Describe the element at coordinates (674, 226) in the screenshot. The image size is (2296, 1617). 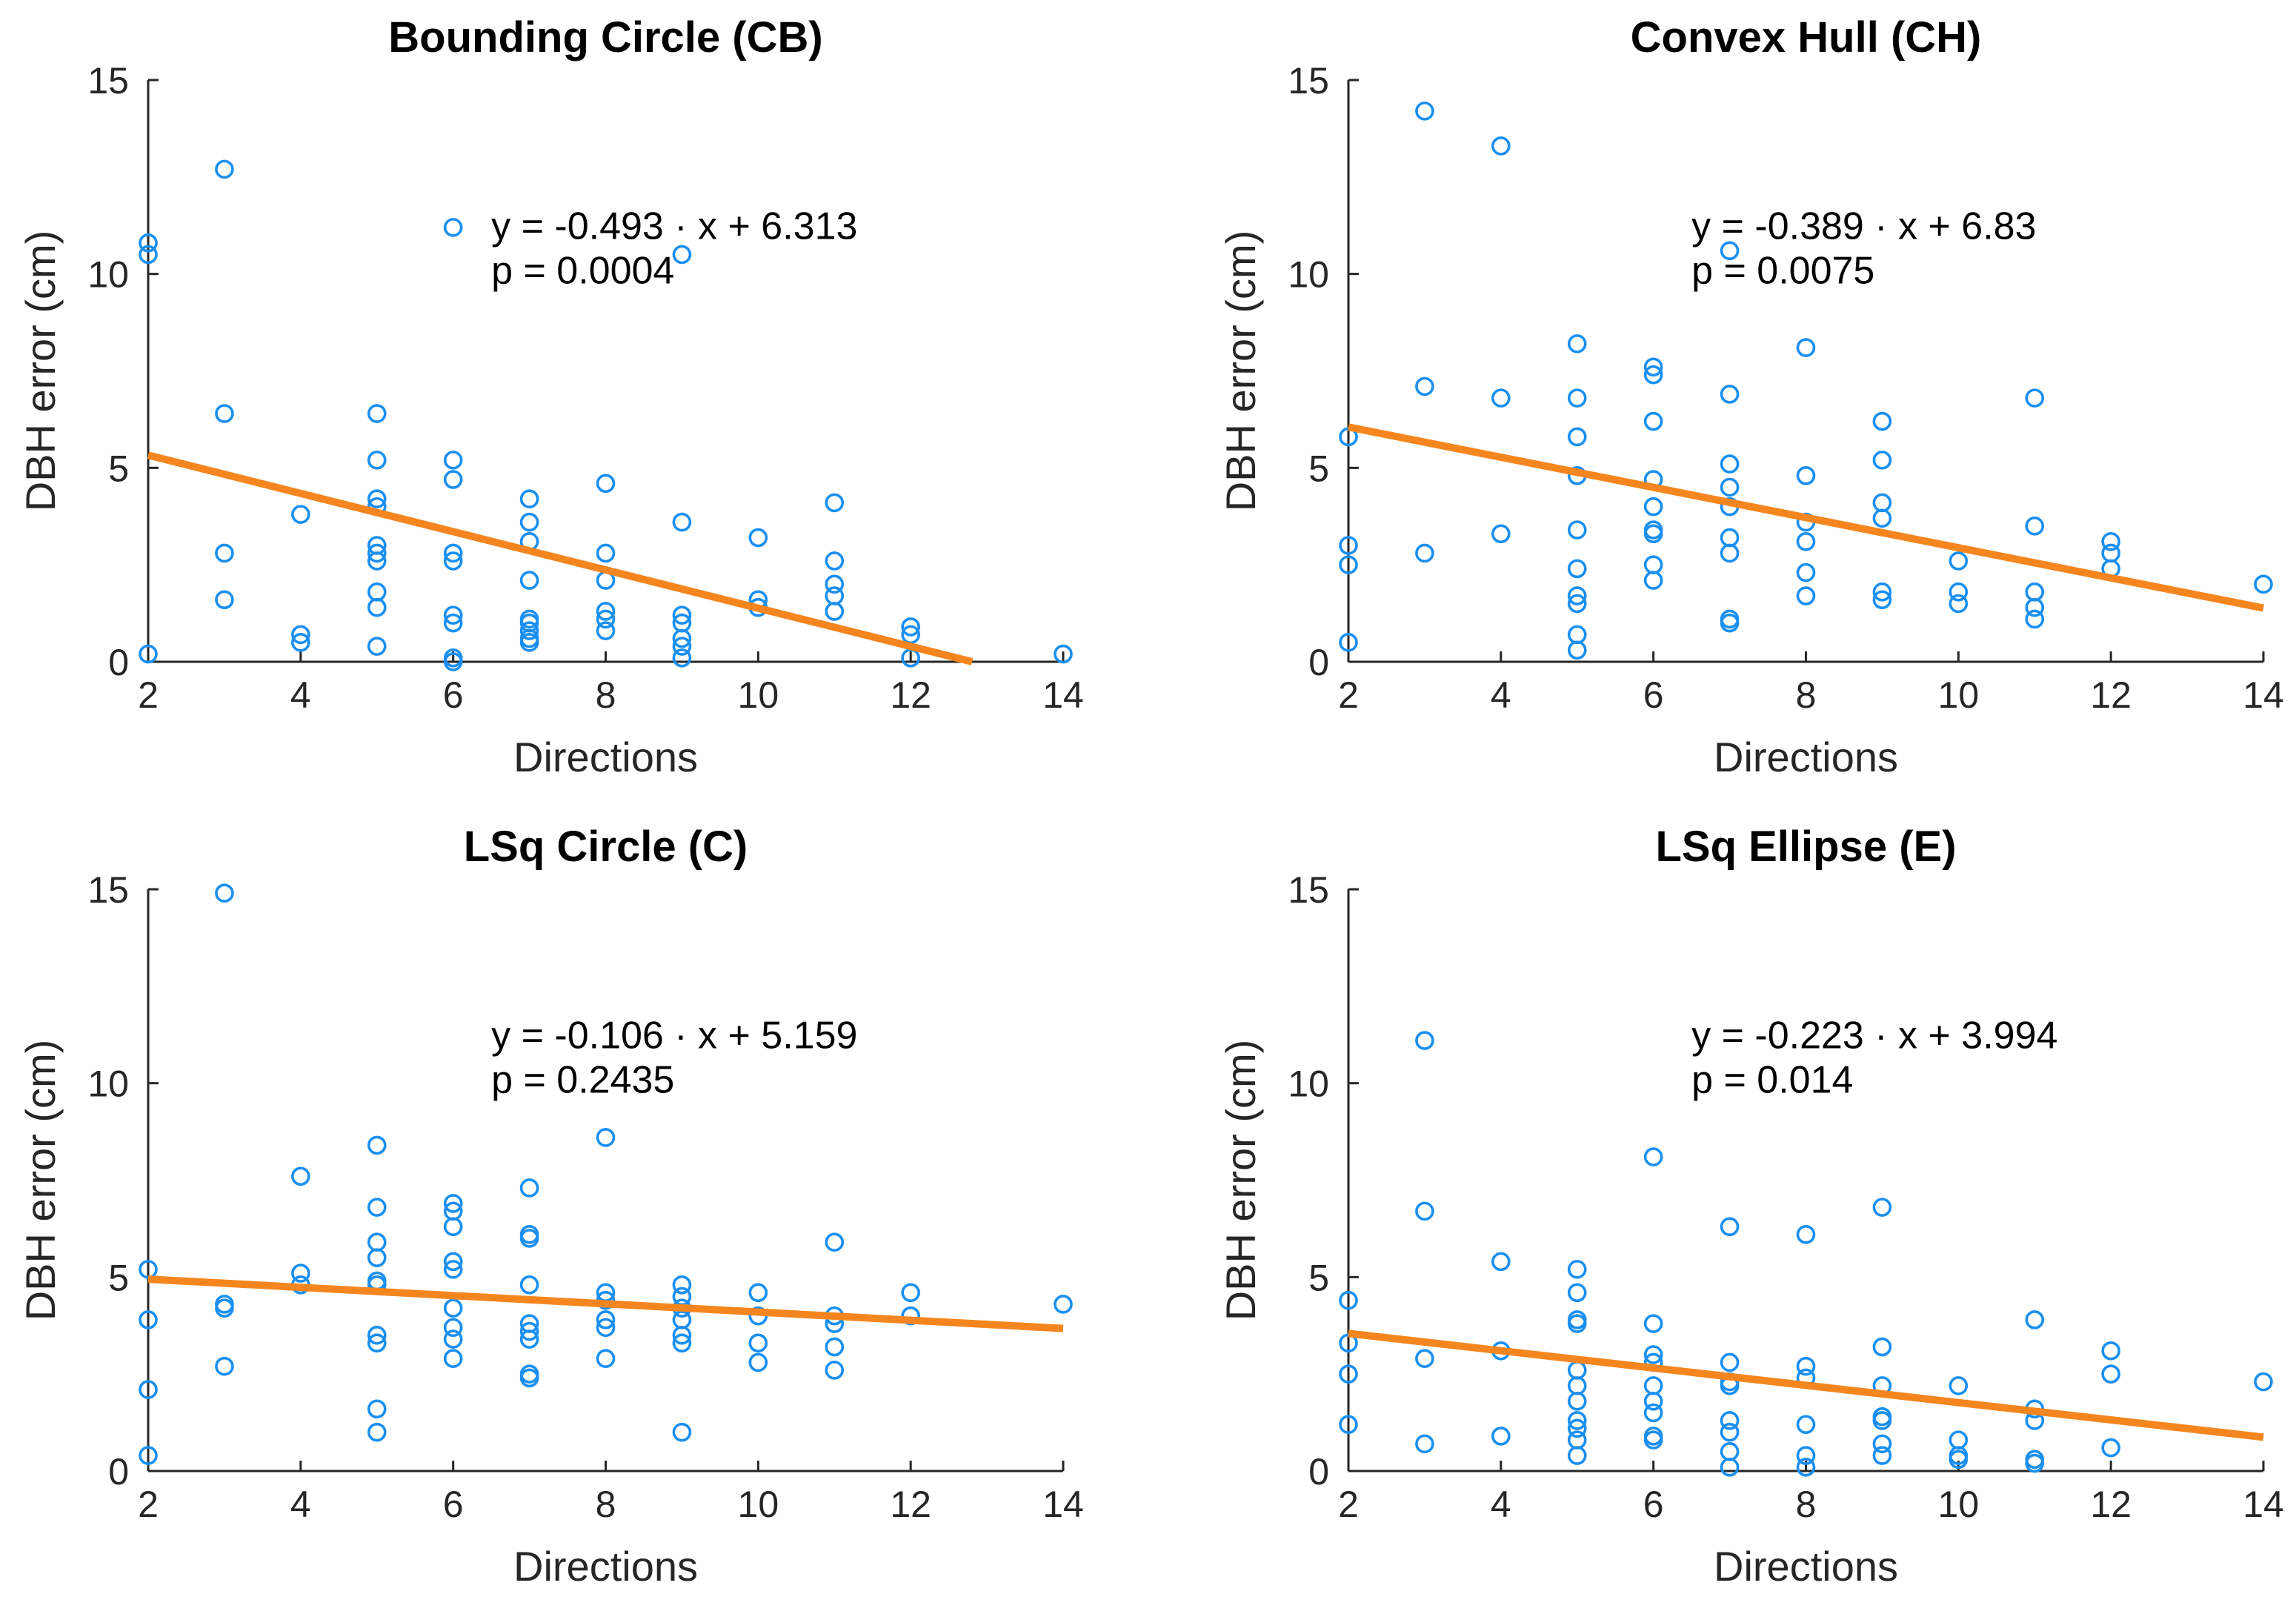
I see `regression-equation: y = -0.493 · x + 6.313` at that location.